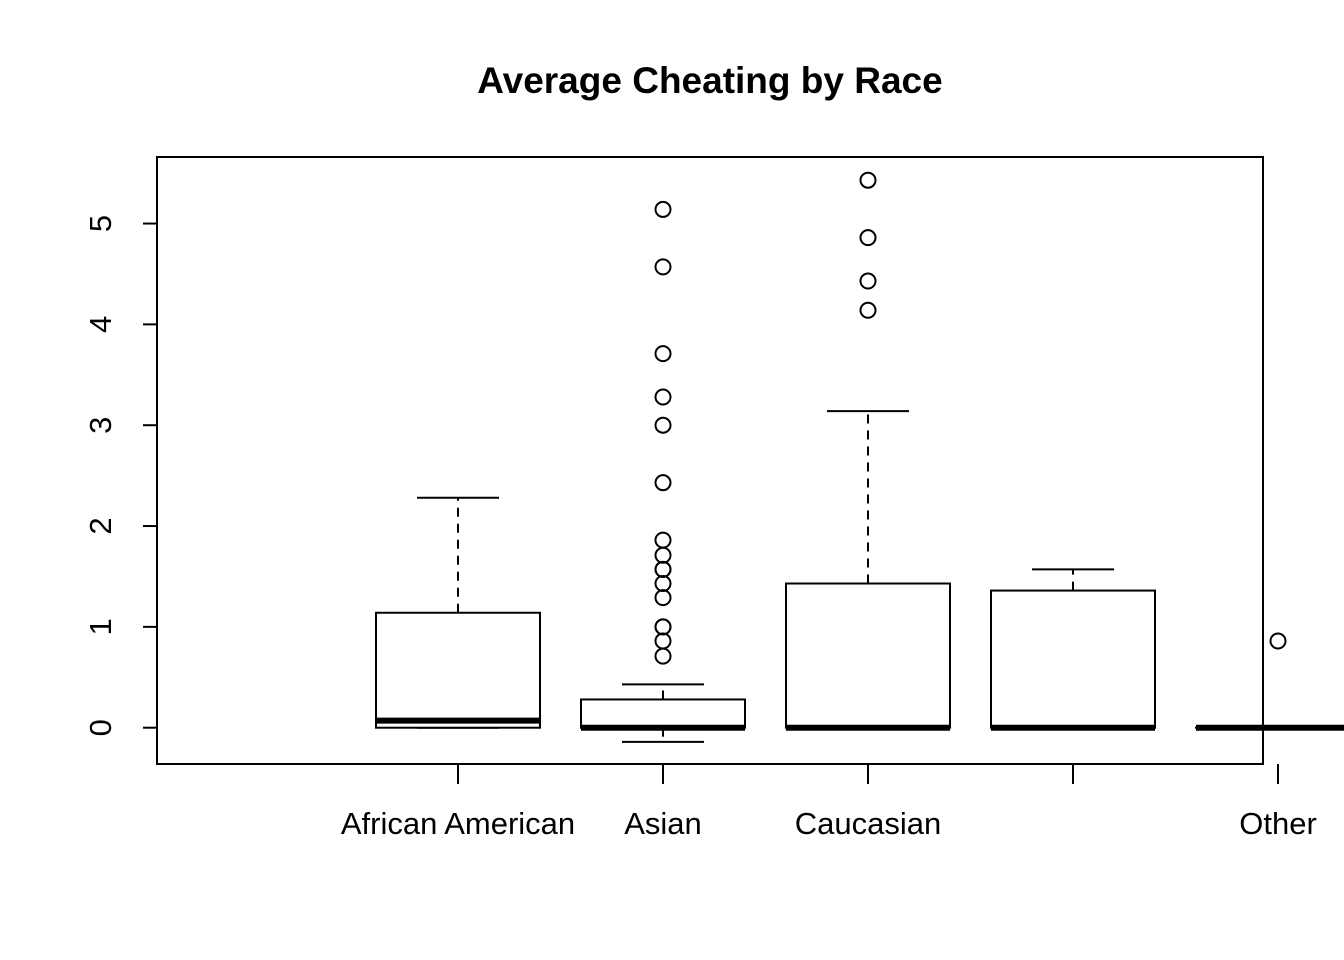 The width and height of the screenshot is (1344, 960). I want to click on x-tick-label: Caucasian, so click(868, 823).